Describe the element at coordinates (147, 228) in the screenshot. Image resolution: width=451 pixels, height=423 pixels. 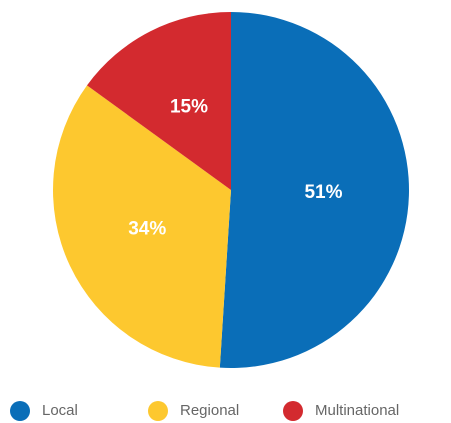
I see `data-label: 34%` at that location.